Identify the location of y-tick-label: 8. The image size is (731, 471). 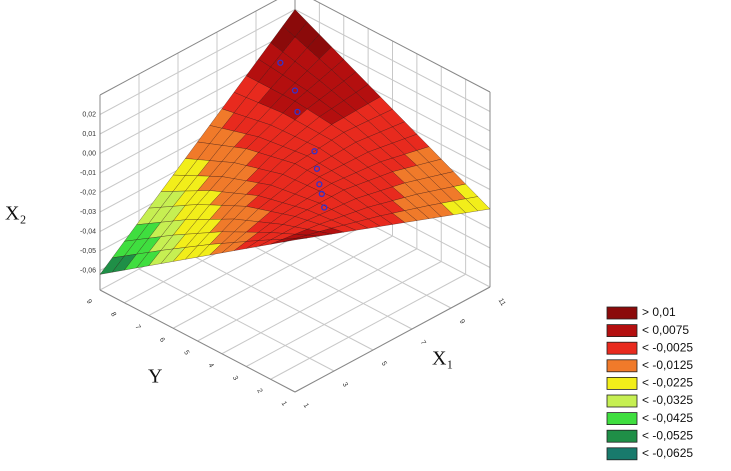
(113, 314).